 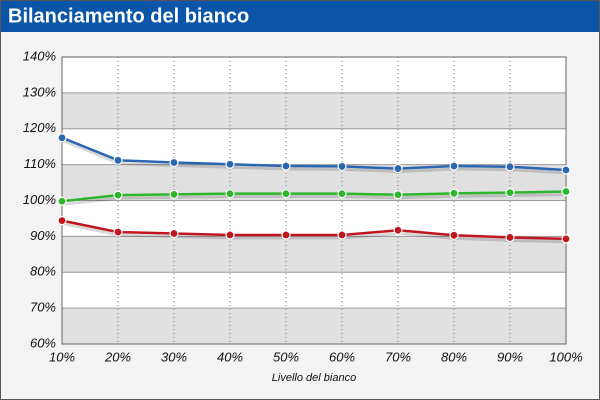 What do you see at coordinates (128, 16) in the screenshot?
I see `chart-title: Bilanciamento del bianco` at bounding box center [128, 16].